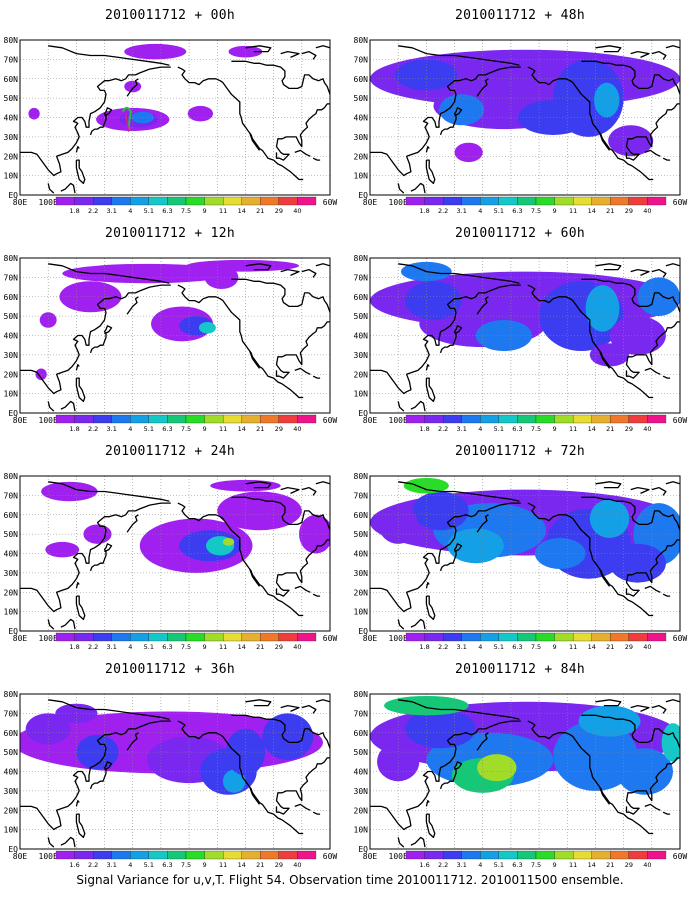 The image size is (700, 900). I want to click on colorbar-label: 6.3, so click(517, 211).